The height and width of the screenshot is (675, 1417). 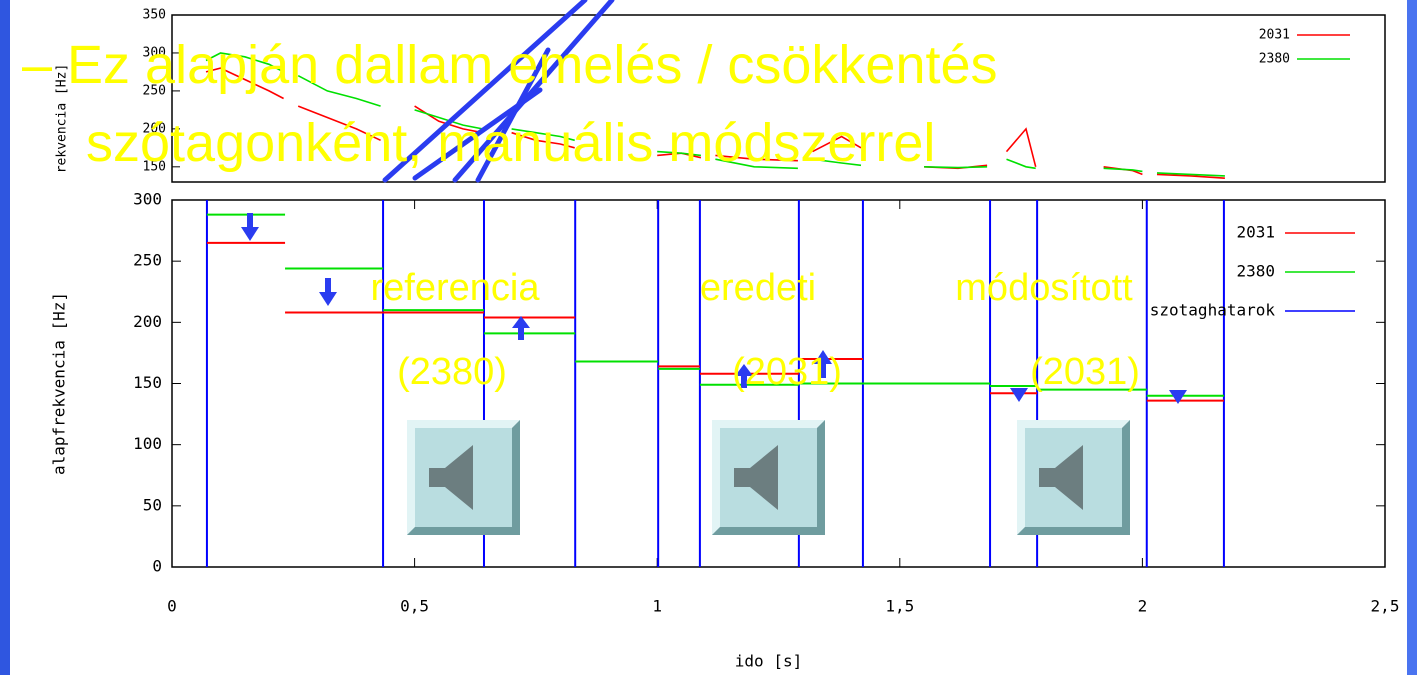 What do you see at coordinates (456, 288) in the screenshot?
I see `label-line: referencia` at bounding box center [456, 288].